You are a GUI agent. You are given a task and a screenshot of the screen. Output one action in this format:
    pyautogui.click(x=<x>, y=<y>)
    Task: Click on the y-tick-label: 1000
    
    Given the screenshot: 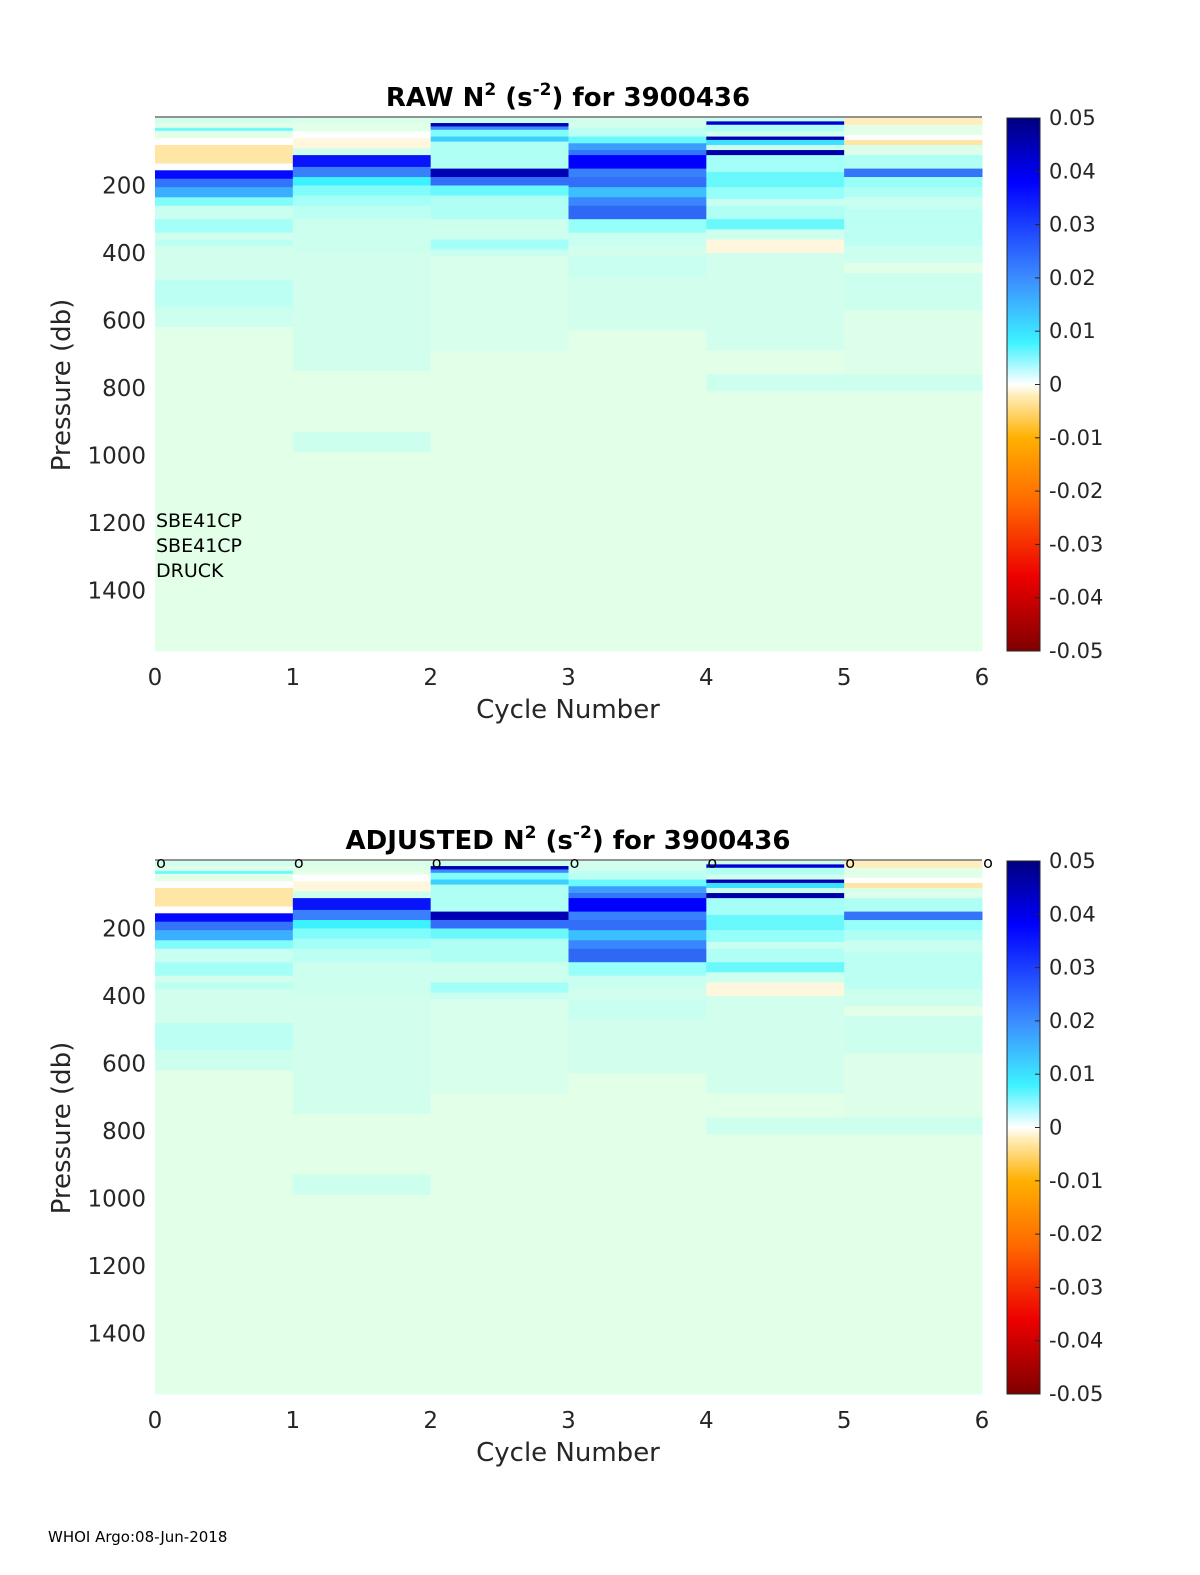 What is the action you would take?
    pyautogui.click(x=116, y=1199)
    